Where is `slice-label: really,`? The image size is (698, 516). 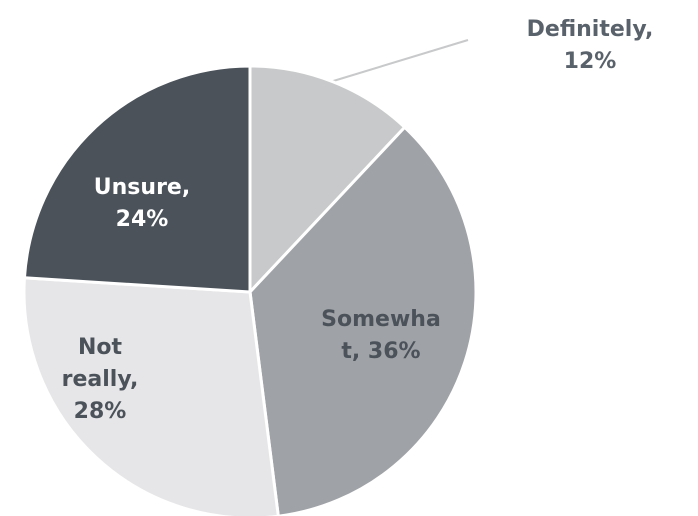
slice-label: really, is located at coordinates (100, 379).